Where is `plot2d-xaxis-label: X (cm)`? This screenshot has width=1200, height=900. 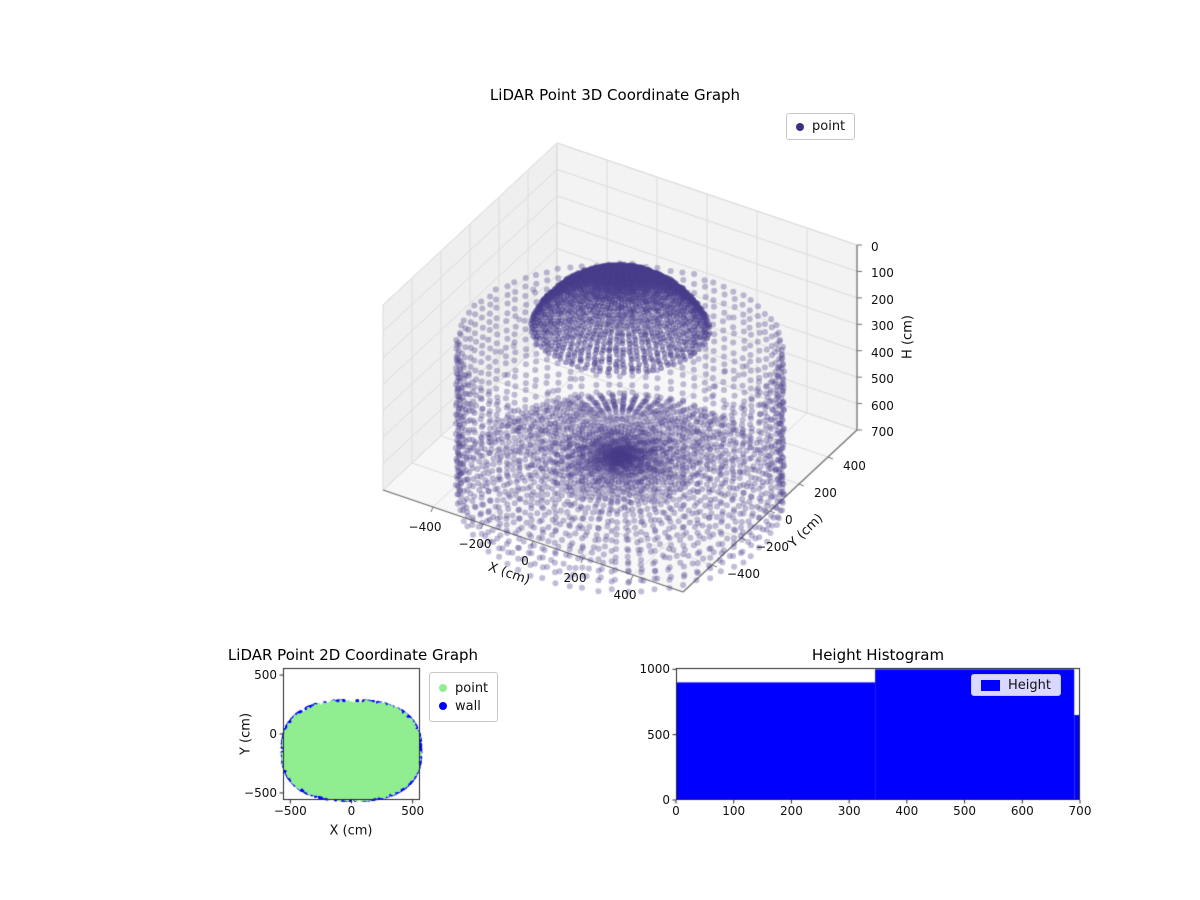
plot2d-xaxis-label: X (cm) is located at coordinates (351, 831).